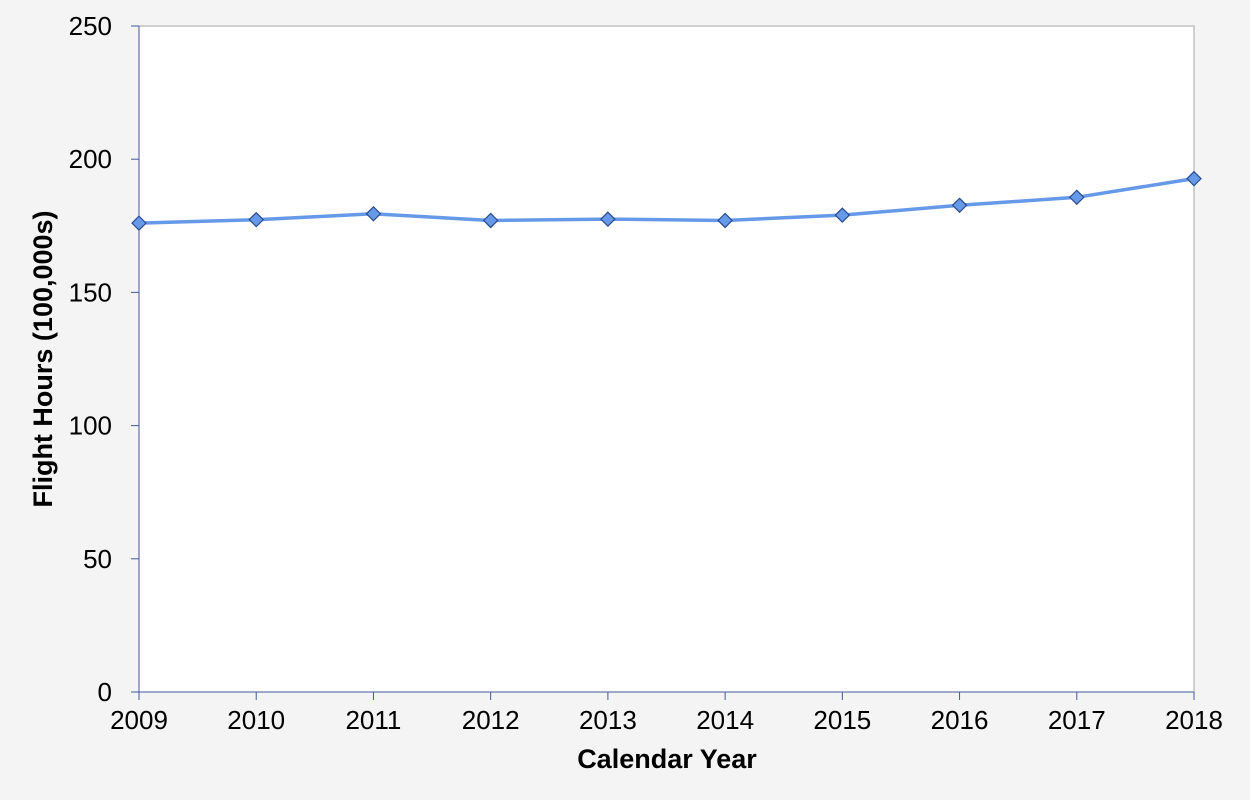 Image resolution: width=1250 pixels, height=800 pixels. I want to click on y-tick-label: 100, so click(90, 426).